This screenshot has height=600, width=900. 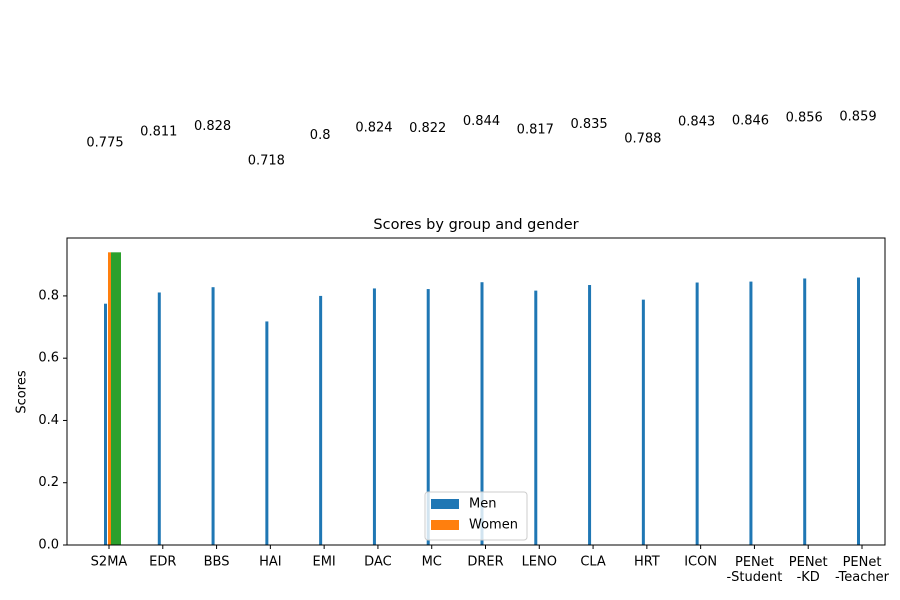 I want to click on x-tick-label: S2MA, so click(x=109, y=562).